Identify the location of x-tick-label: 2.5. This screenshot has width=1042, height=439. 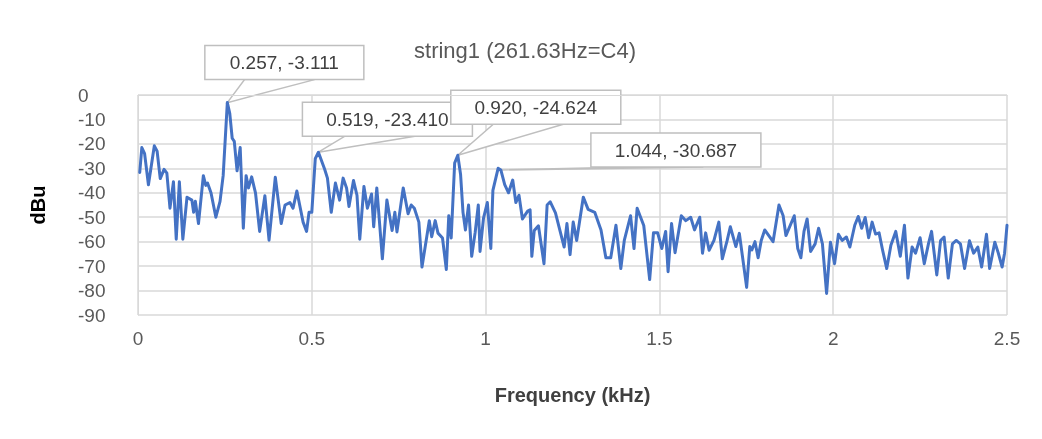
(1007, 338).